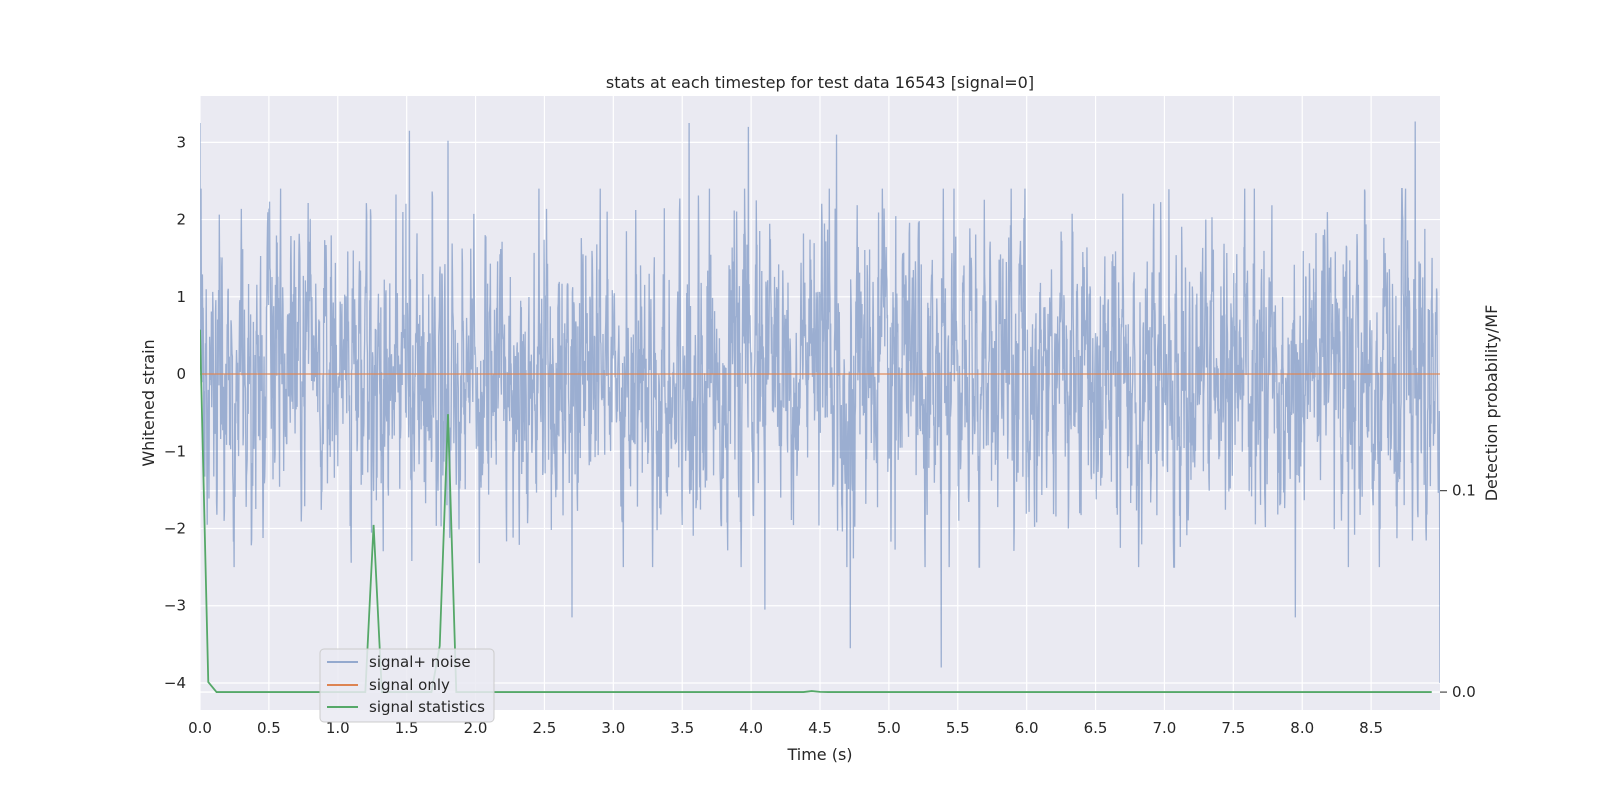 The width and height of the screenshot is (1600, 805). What do you see at coordinates (148, 402) in the screenshot?
I see `y-axis-label: Whitened strain` at bounding box center [148, 402].